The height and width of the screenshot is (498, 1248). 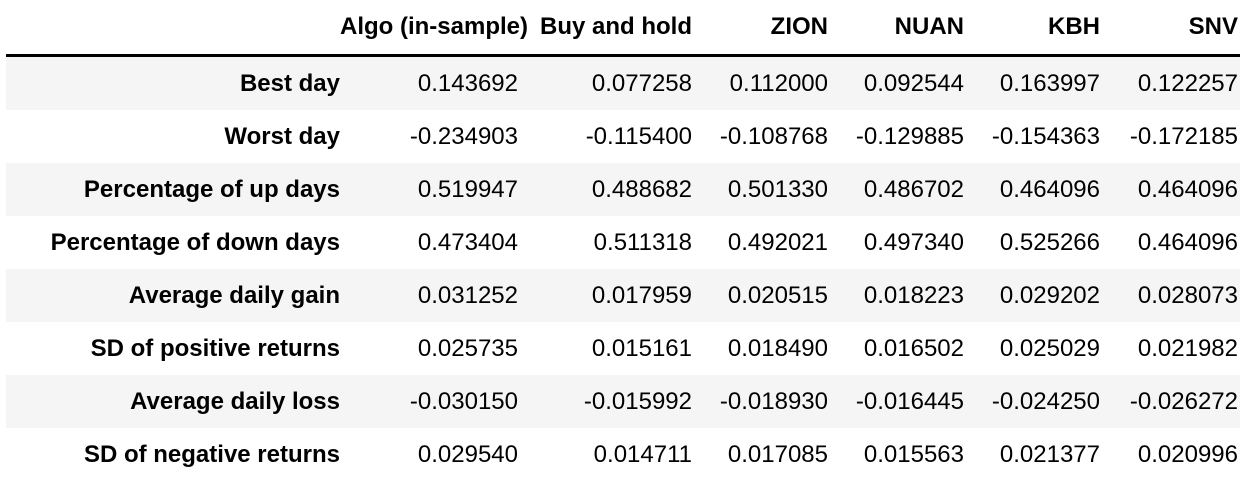 What do you see at coordinates (195, 242) in the screenshot?
I see `row-label: Percentage of down days` at bounding box center [195, 242].